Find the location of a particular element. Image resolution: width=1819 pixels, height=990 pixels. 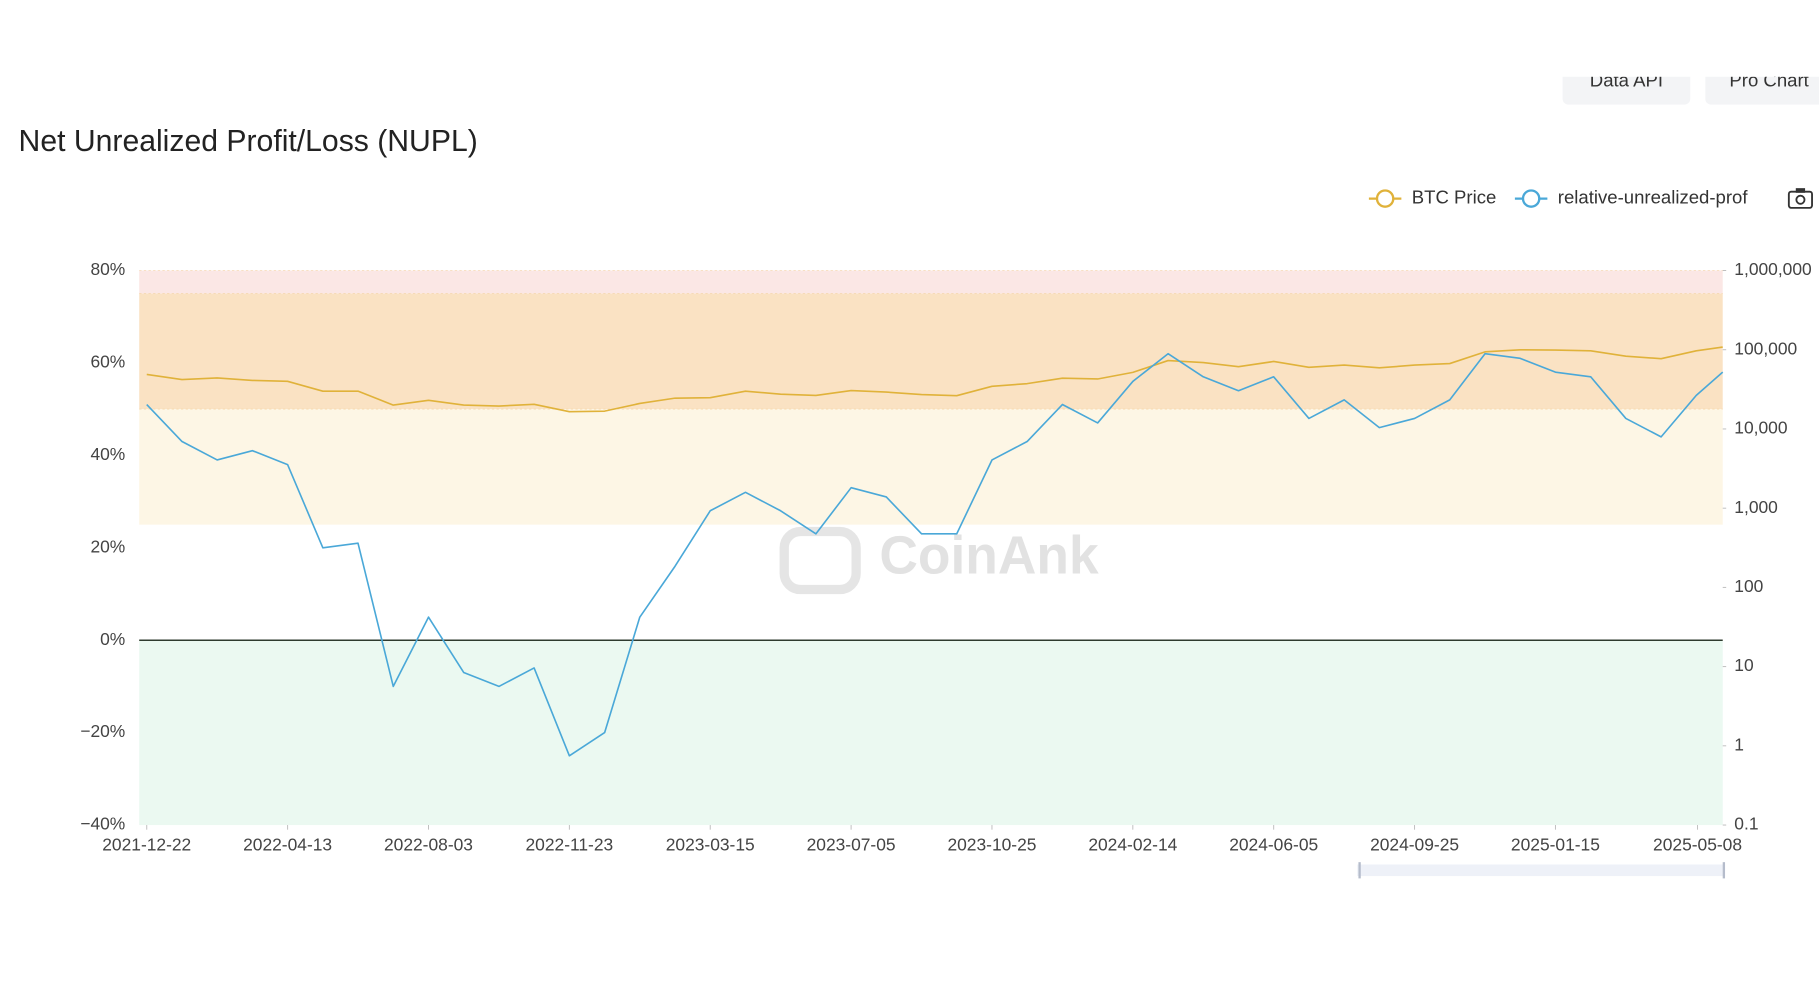

x-tick-label: 2023-10-25 is located at coordinates (991, 845).